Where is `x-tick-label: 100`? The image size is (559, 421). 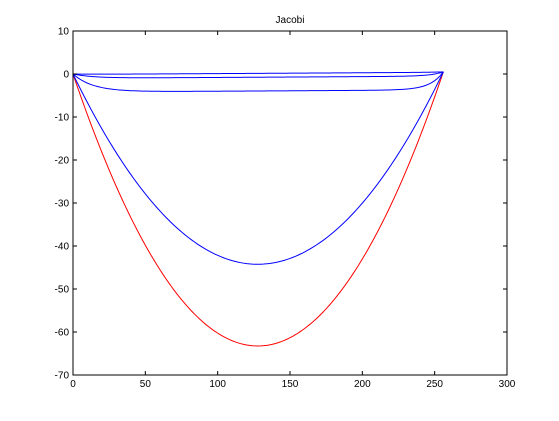
x-tick-label: 100 is located at coordinates (217, 384).